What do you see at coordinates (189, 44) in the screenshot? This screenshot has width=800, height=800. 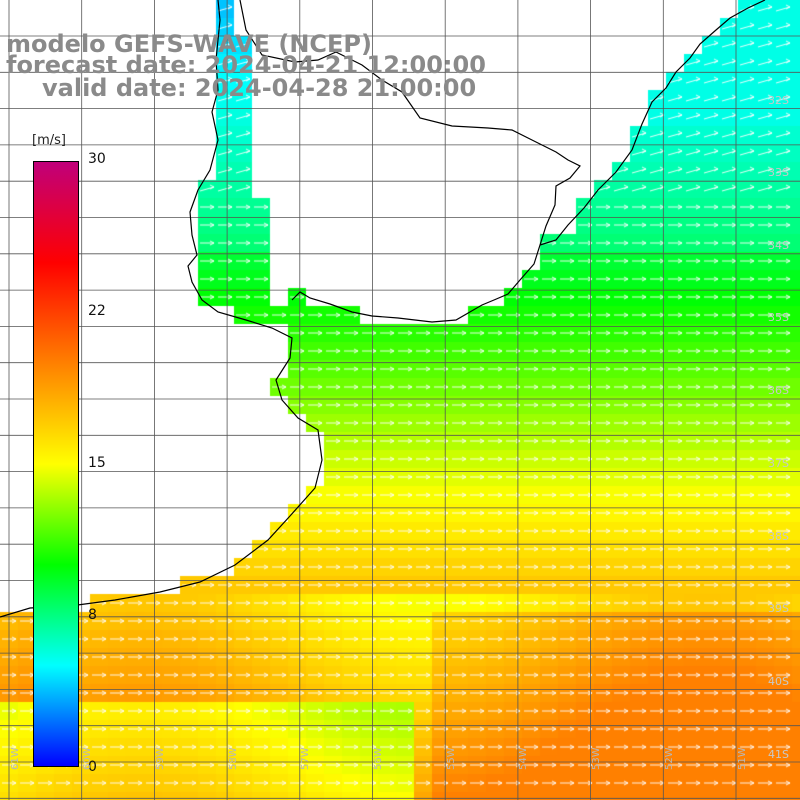 I see `model-title: modelo GEFS-WAVE (NCEP)` at bounding box center [189, 44].